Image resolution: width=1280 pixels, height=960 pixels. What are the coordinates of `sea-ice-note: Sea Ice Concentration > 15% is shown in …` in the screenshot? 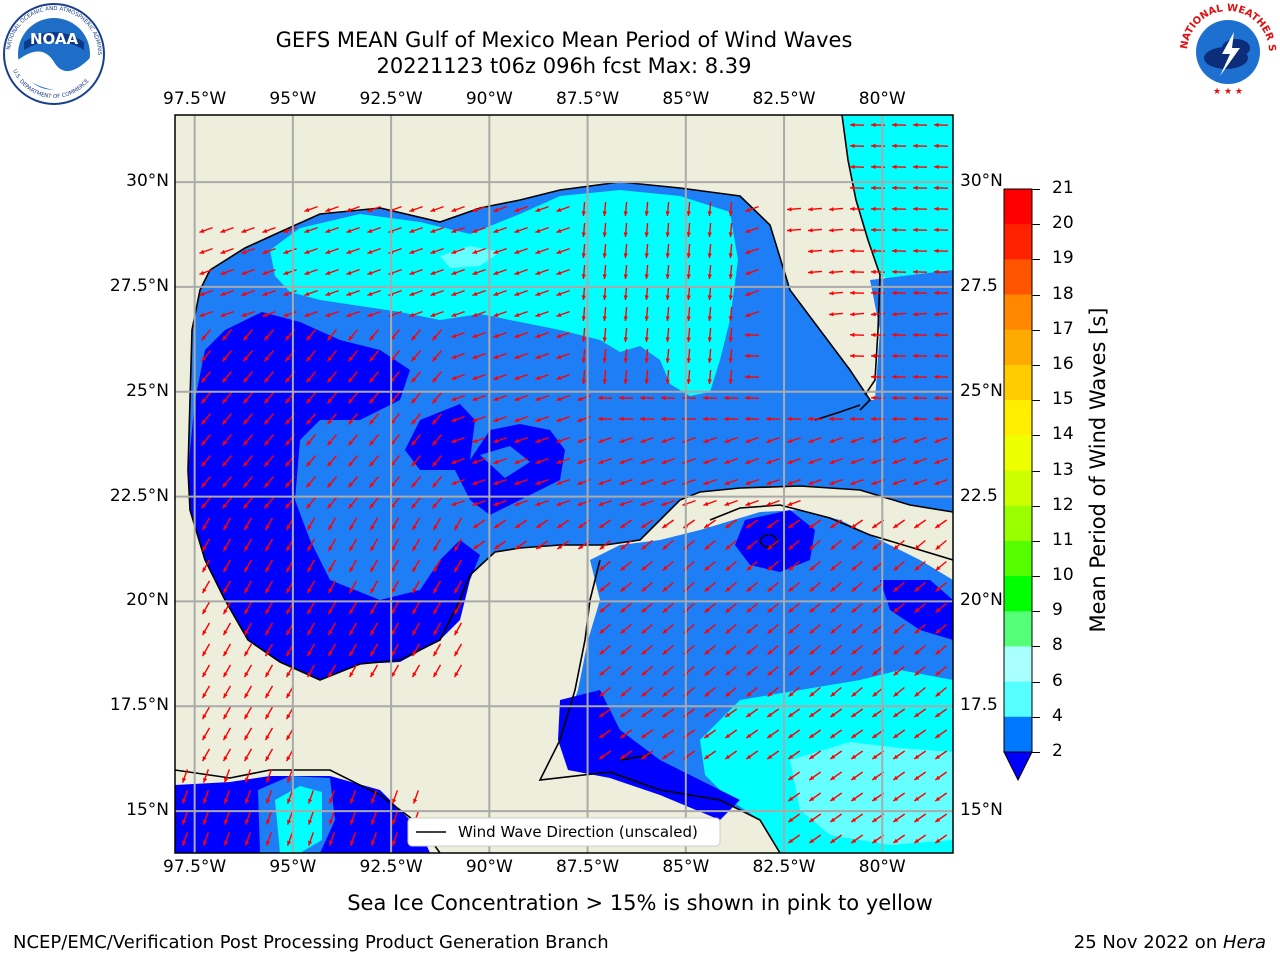 It's located at (640, 903).